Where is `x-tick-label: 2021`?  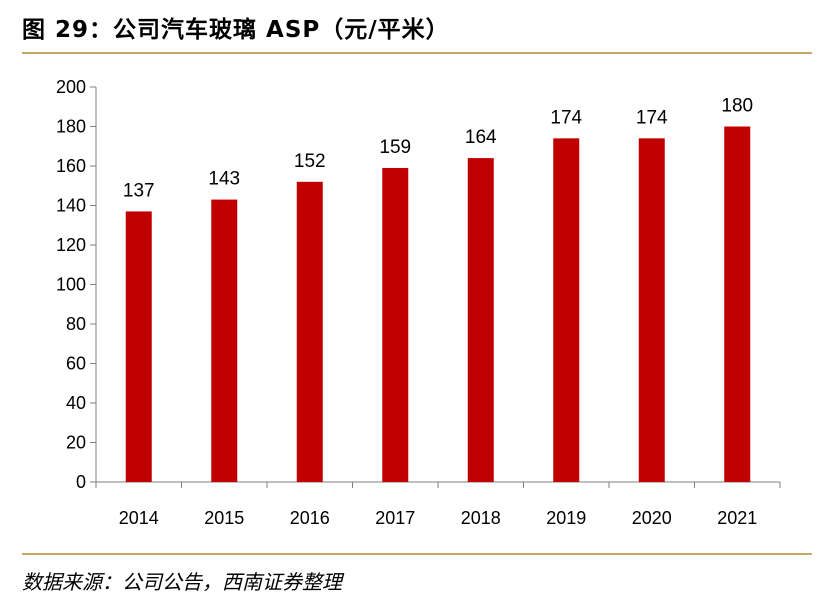
x-tick-label: 2021 is located at coordinates (737, 518).